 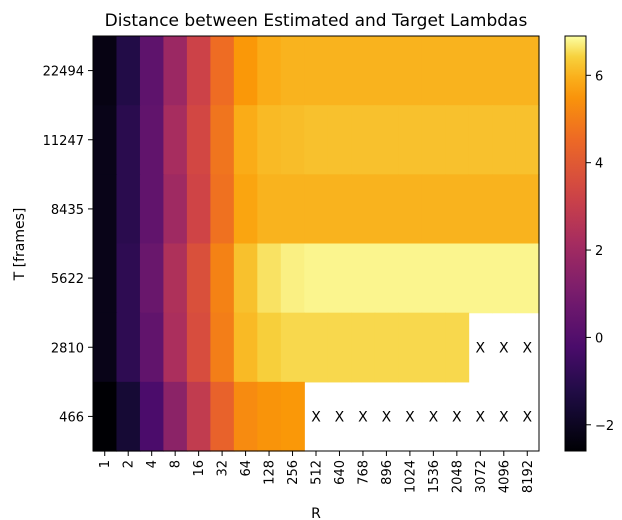 I want to click on x-tick-label: 4096, so click(x=504, y=476).